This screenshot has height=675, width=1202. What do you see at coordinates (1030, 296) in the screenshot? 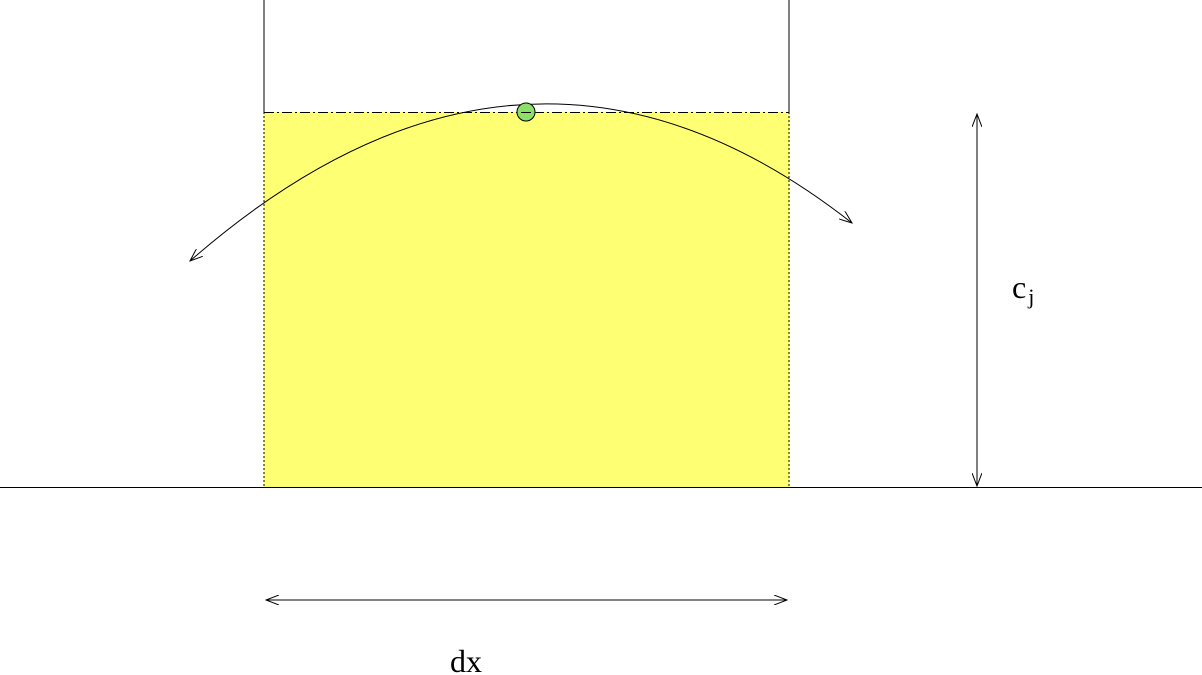
I see `height-label-subscript: j` at bounding box center [1030, 296].